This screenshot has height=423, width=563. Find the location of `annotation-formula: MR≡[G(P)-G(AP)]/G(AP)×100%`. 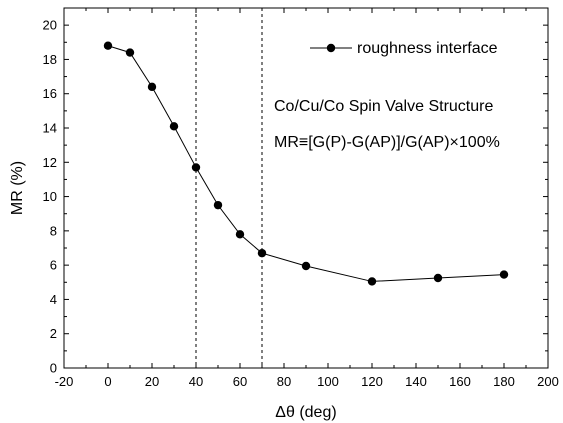

annotation-formula: MR≡[G(P)-G(AP)]/G(AP)×100% is located at coordinates (387, 142).